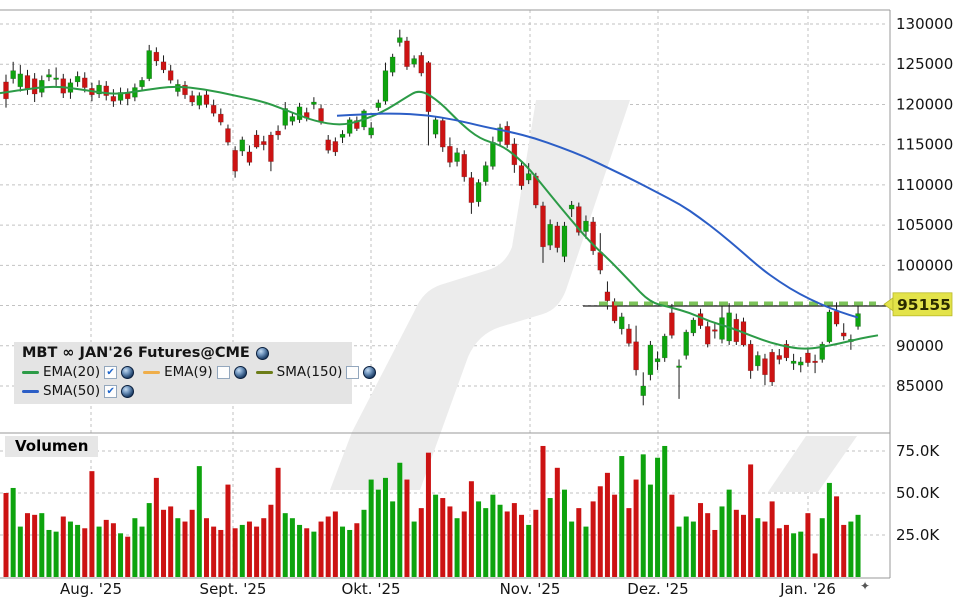  Describe the element at coordinates (807, 589) in the screenshot. I see `svg-text: Jan. '26` at that location.